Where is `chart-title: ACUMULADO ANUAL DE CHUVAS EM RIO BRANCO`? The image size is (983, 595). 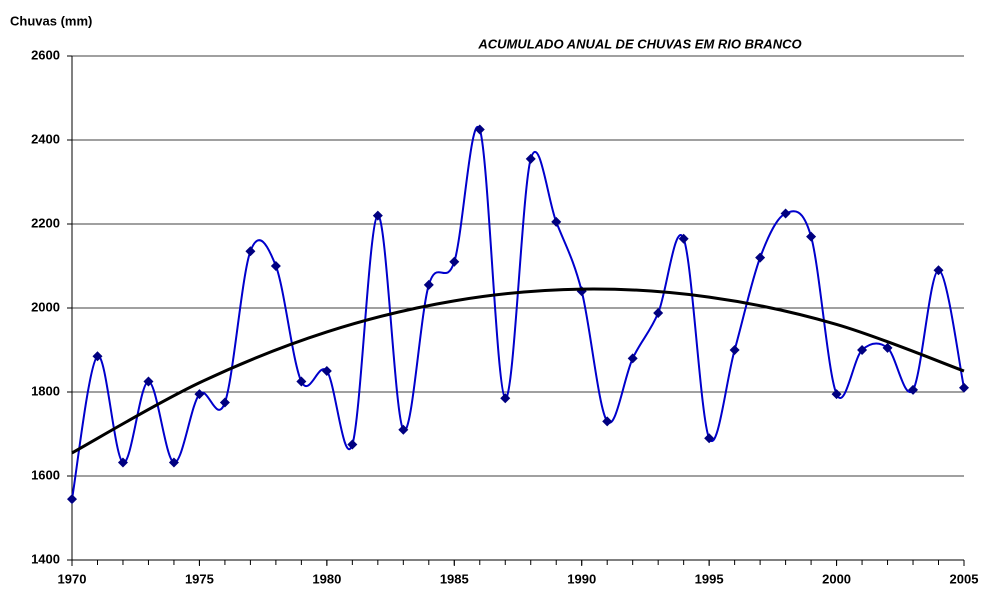
chart-title: ACUMULADO ANUAL DE CHUVAS EM RIO BRANCO is located at coordinates (639, 43).